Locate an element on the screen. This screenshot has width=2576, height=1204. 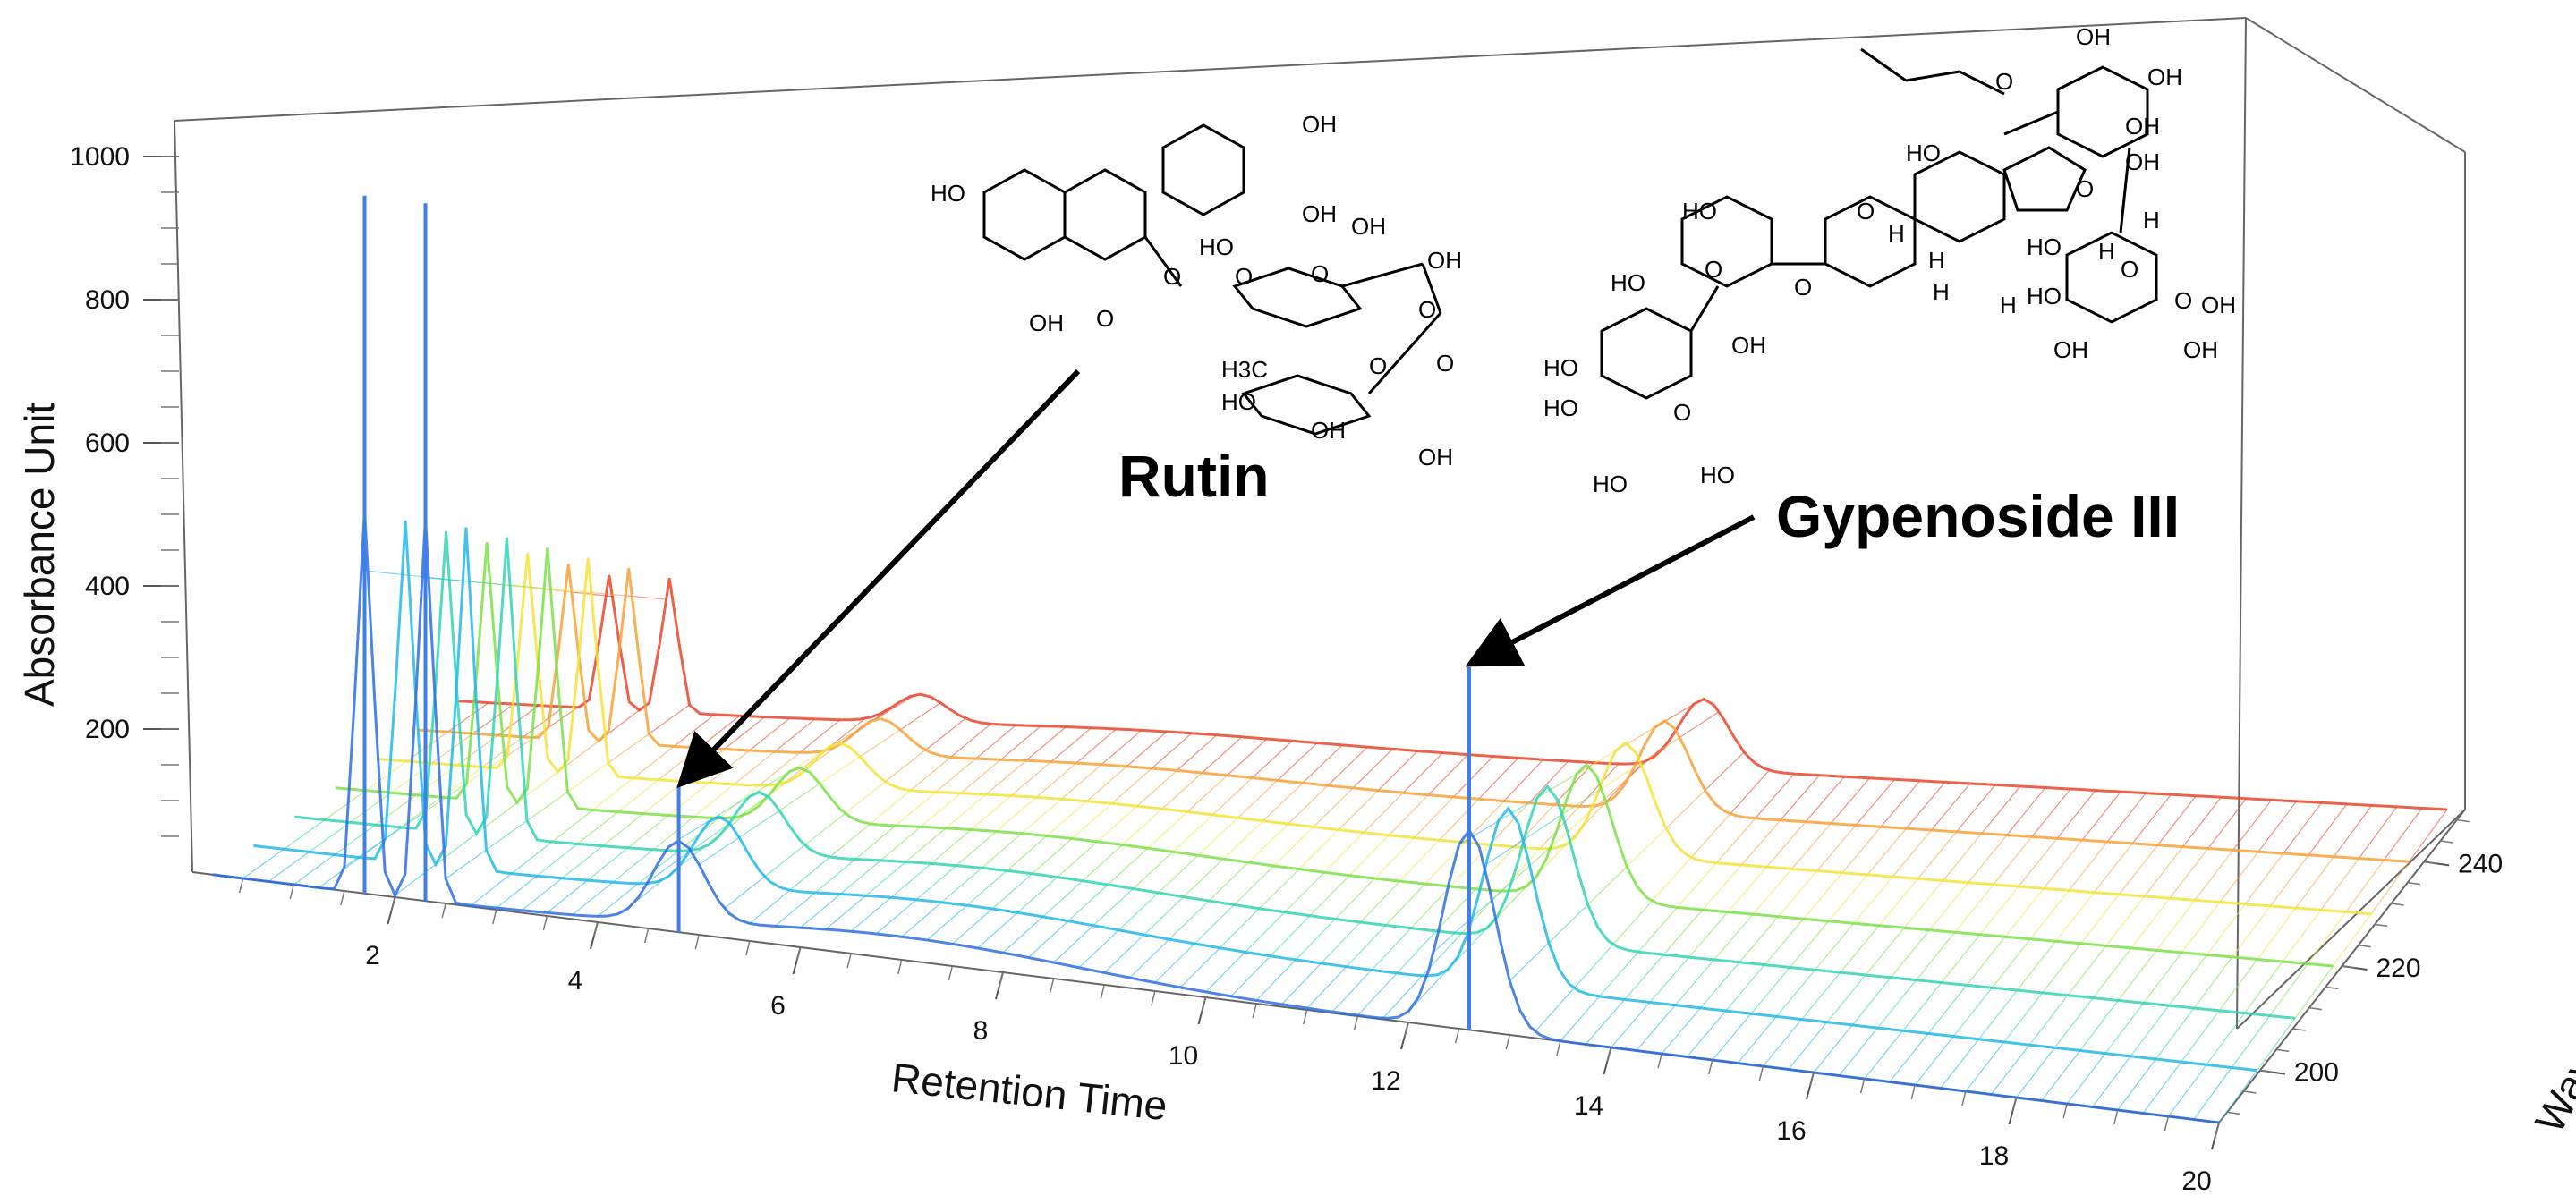
z-tick-label: 240 is located at coordinates (2480, 864).